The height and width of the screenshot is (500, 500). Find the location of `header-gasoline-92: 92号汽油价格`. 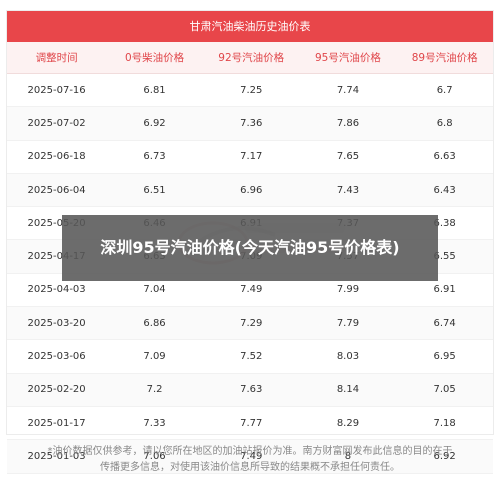

header-gasoline-92: 92号汽油价格 is located at coordinates (251, 58).